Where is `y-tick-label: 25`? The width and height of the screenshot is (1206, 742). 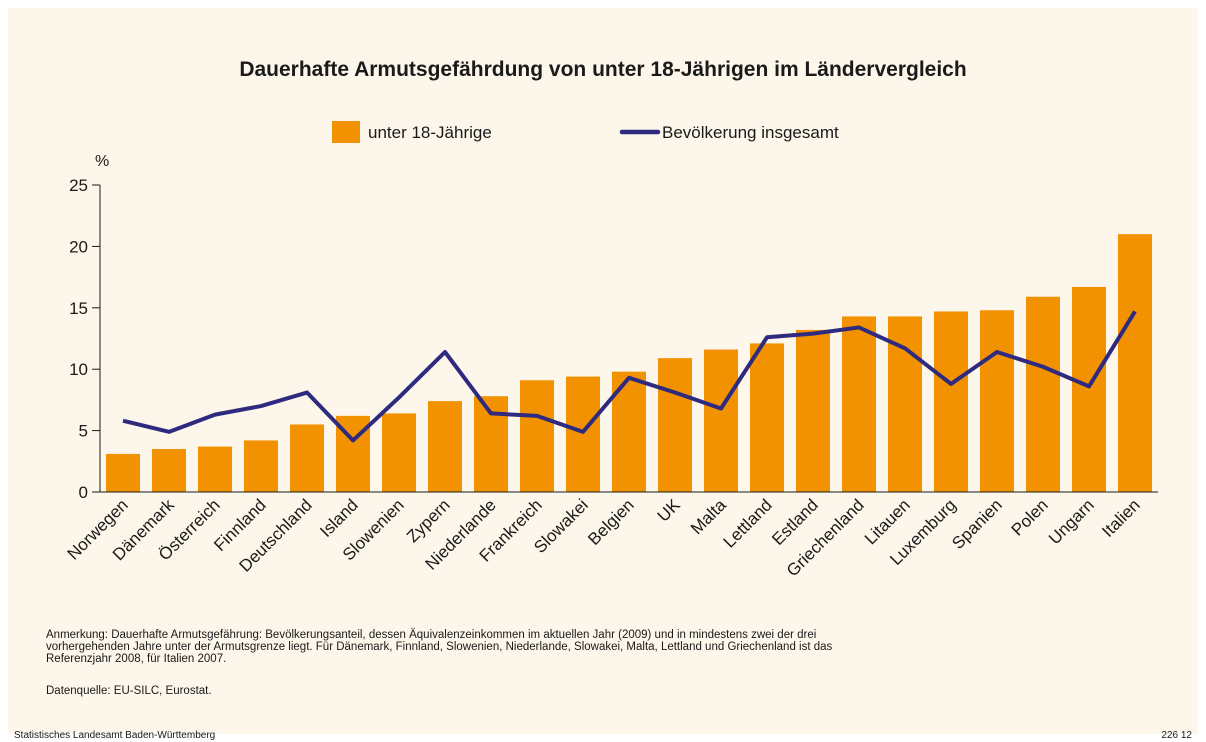
y-tick-label: 25 is located at coordinates (78, 185).